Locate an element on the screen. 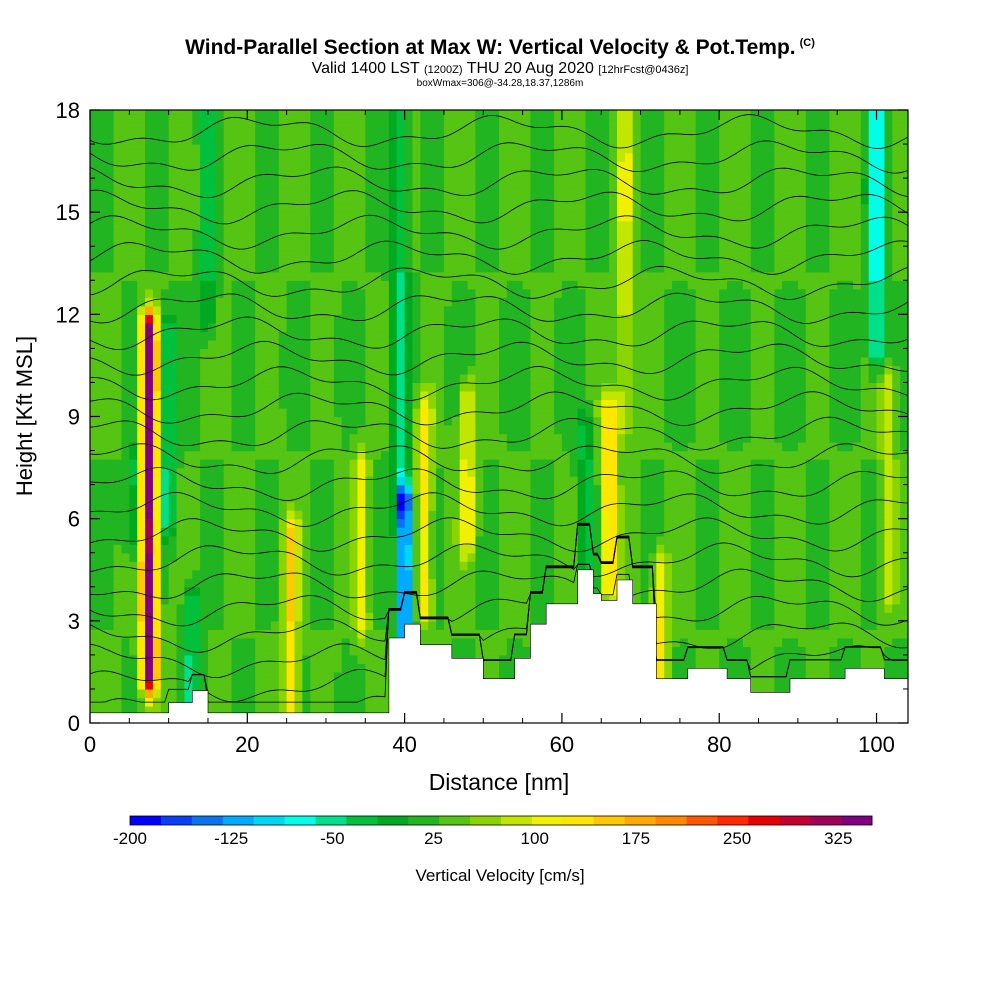  y-tick-label: 12 is located at coordinates (68, 314).